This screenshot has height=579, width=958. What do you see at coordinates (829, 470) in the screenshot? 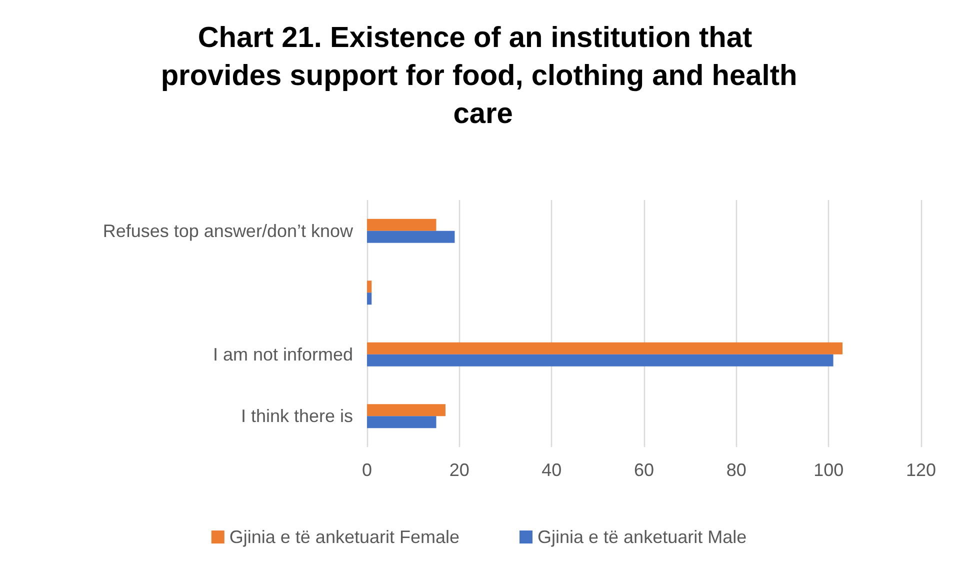
I see `x-tick-label: 100` at bounding box center [829, 470].